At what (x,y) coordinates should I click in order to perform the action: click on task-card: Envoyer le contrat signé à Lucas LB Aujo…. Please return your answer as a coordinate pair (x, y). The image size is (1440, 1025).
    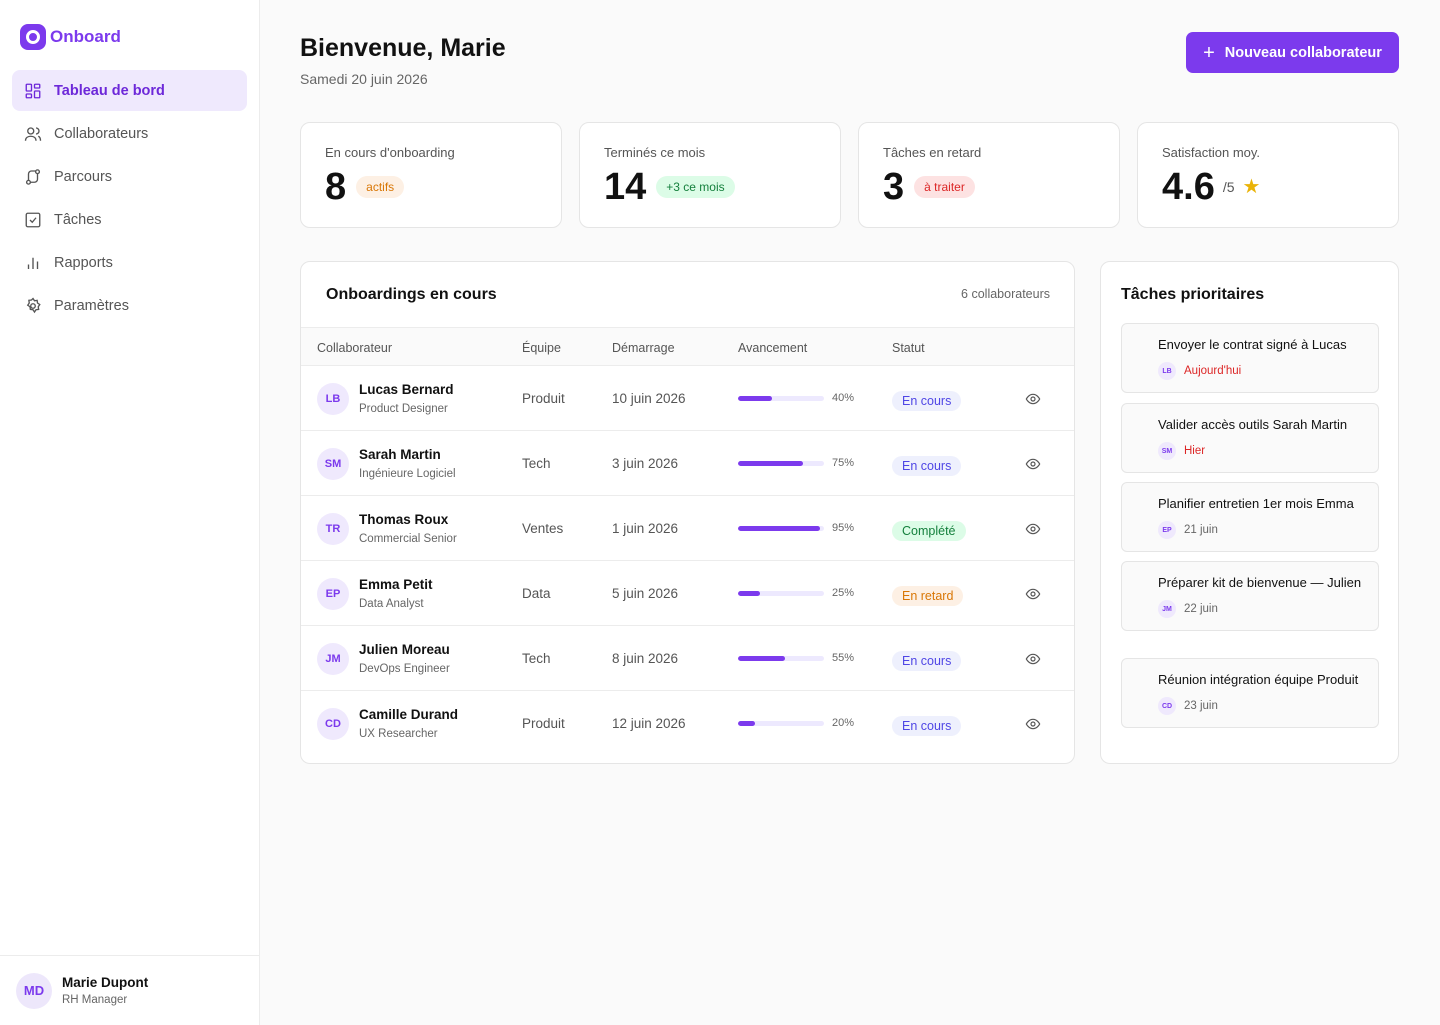
    Looking at the image, I should click on (1250, 358).